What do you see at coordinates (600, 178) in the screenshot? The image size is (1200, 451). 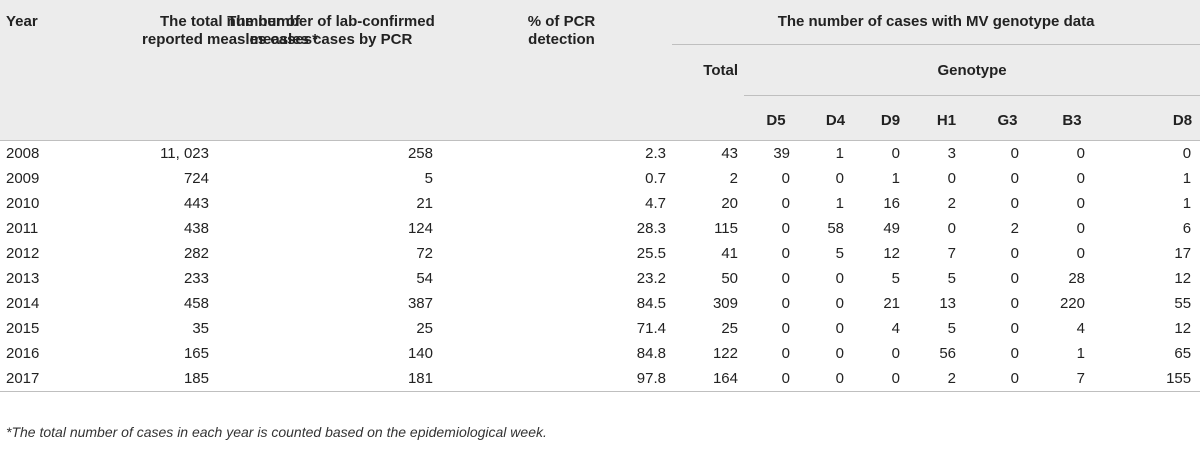 I see `table-row: 2009 724 5 0.7 2 0 0 1 0 0 0 1` at bounding box center [600, 178].